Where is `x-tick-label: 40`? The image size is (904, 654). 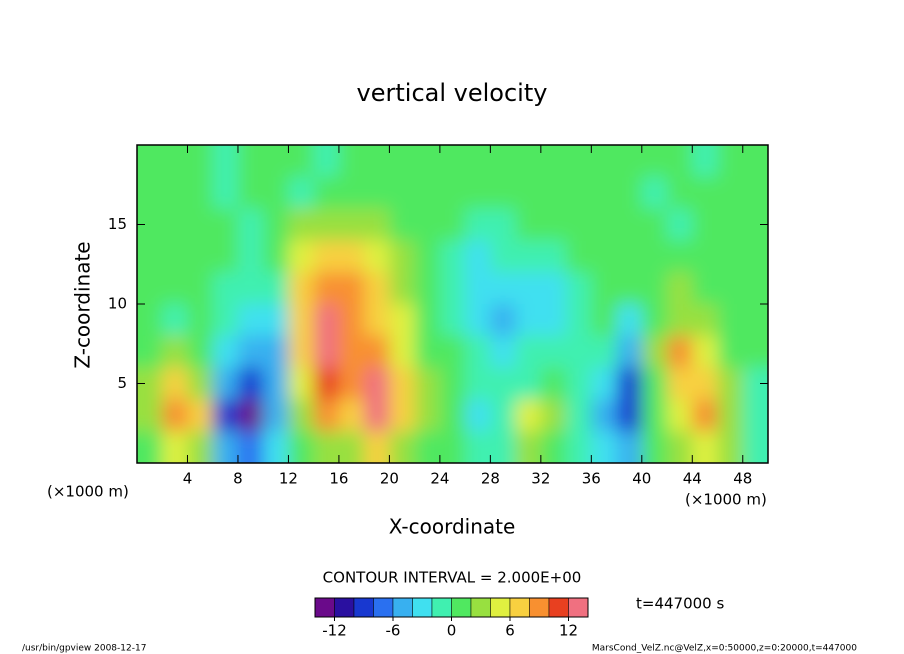 x-tick-label: 40 is located at coordinates (641, 479).